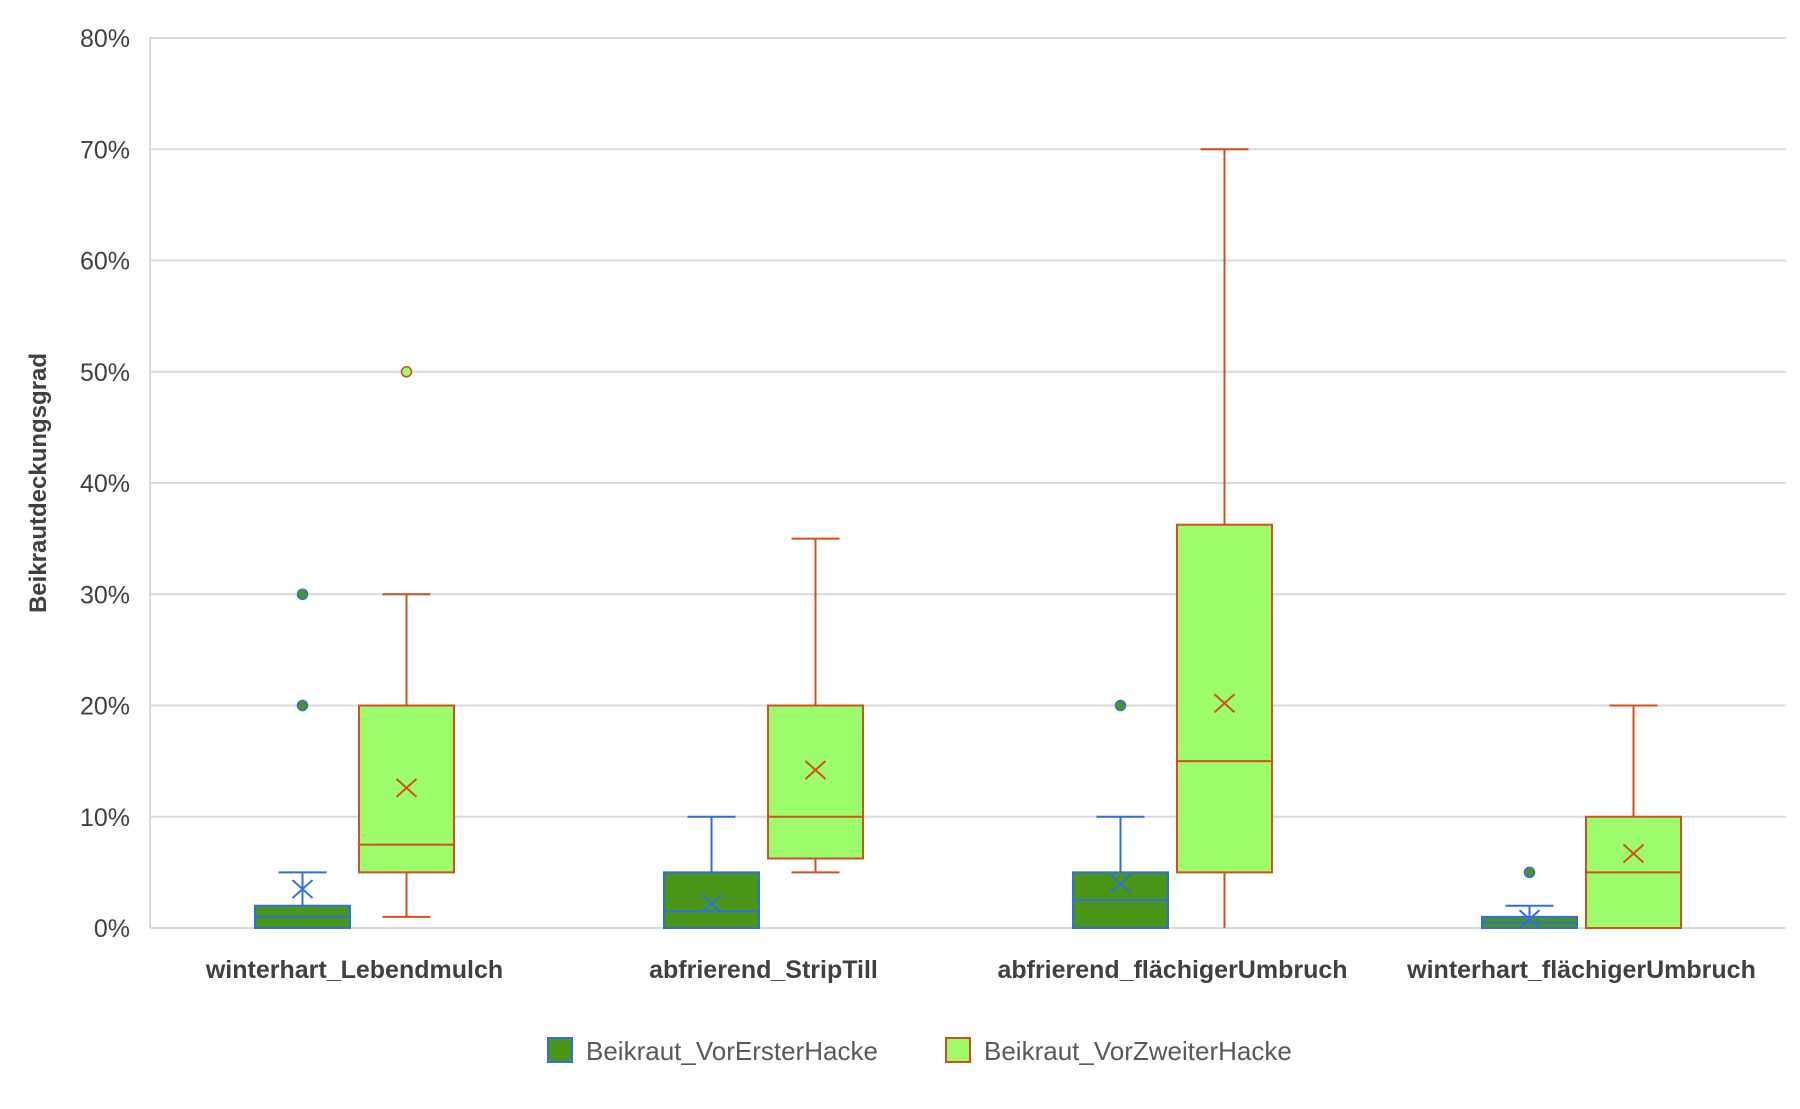 This screenshot has width=1800, height=1109. Describe the element at coordinates (354, 970) in the screenshot. I see `category-label: winterhart_Lebendmulch` at that location.